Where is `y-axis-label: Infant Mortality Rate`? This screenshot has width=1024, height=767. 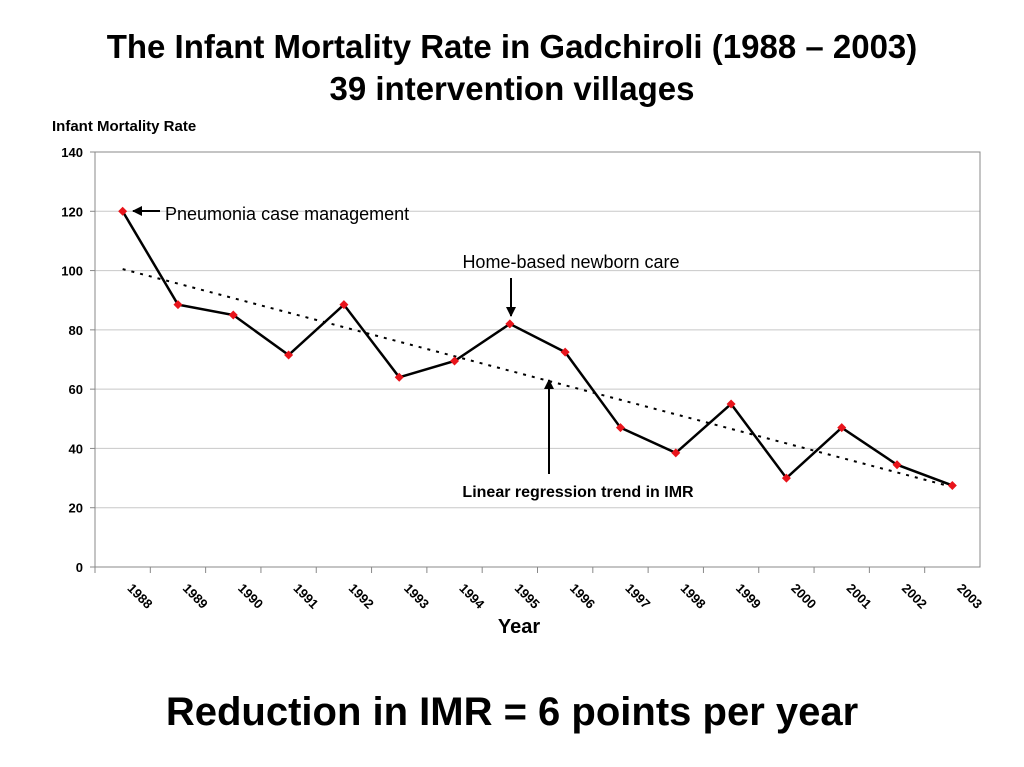
y-axis-label: Infant Mortality Rate is located at coordinates (124, 126).